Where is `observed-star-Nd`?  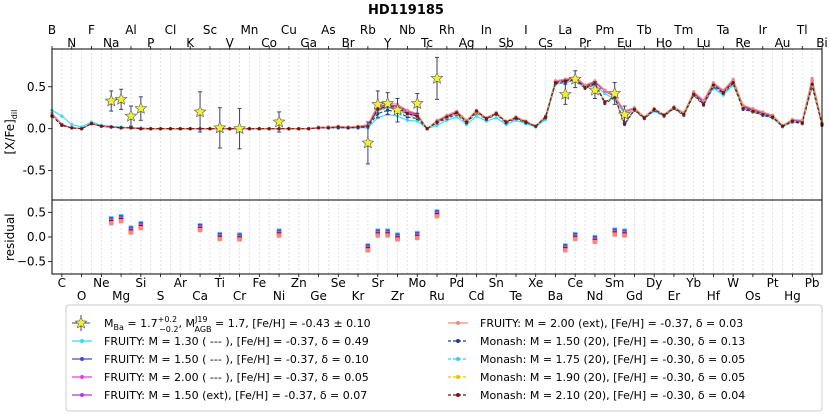
observed-star-Nd is located at coordinates (595, 89).